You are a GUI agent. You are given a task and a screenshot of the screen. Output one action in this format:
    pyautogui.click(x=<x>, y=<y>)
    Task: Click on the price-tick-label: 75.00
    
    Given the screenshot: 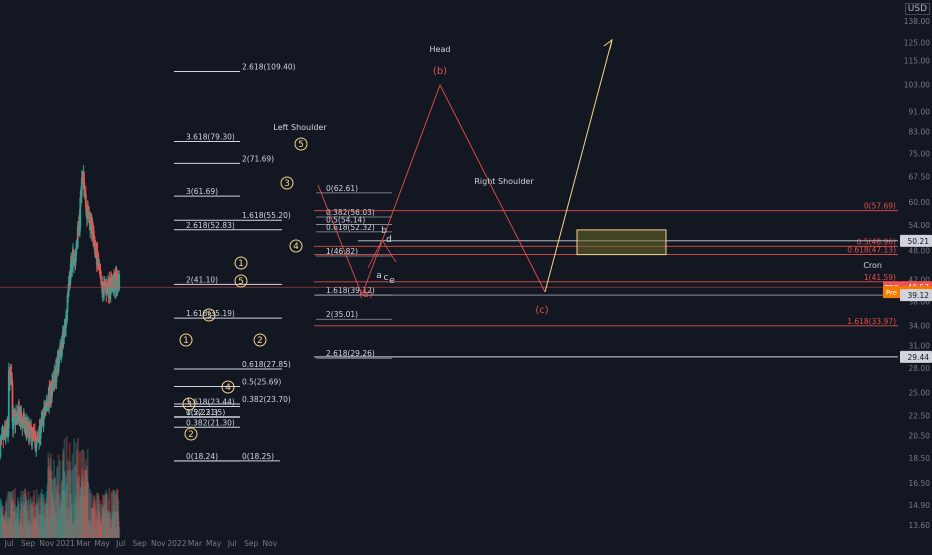 What is the action you would take?
    pyautogui.click(x=920, y=154)
    